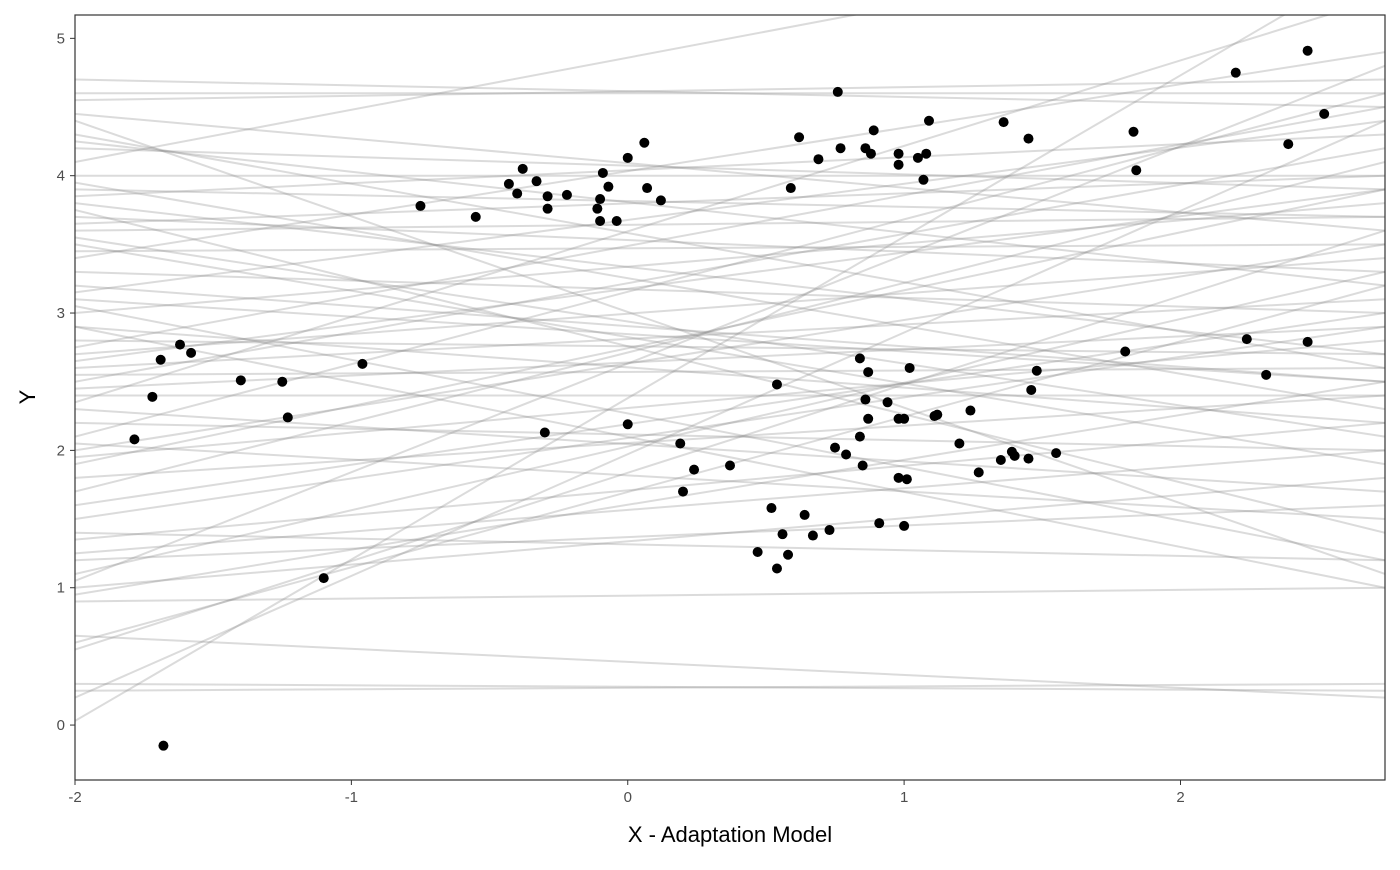 The image size is (1400, 870). Describe the element at coordinates (61, 450) in the screenshot. I see `y-tick-label: 2` at that location.